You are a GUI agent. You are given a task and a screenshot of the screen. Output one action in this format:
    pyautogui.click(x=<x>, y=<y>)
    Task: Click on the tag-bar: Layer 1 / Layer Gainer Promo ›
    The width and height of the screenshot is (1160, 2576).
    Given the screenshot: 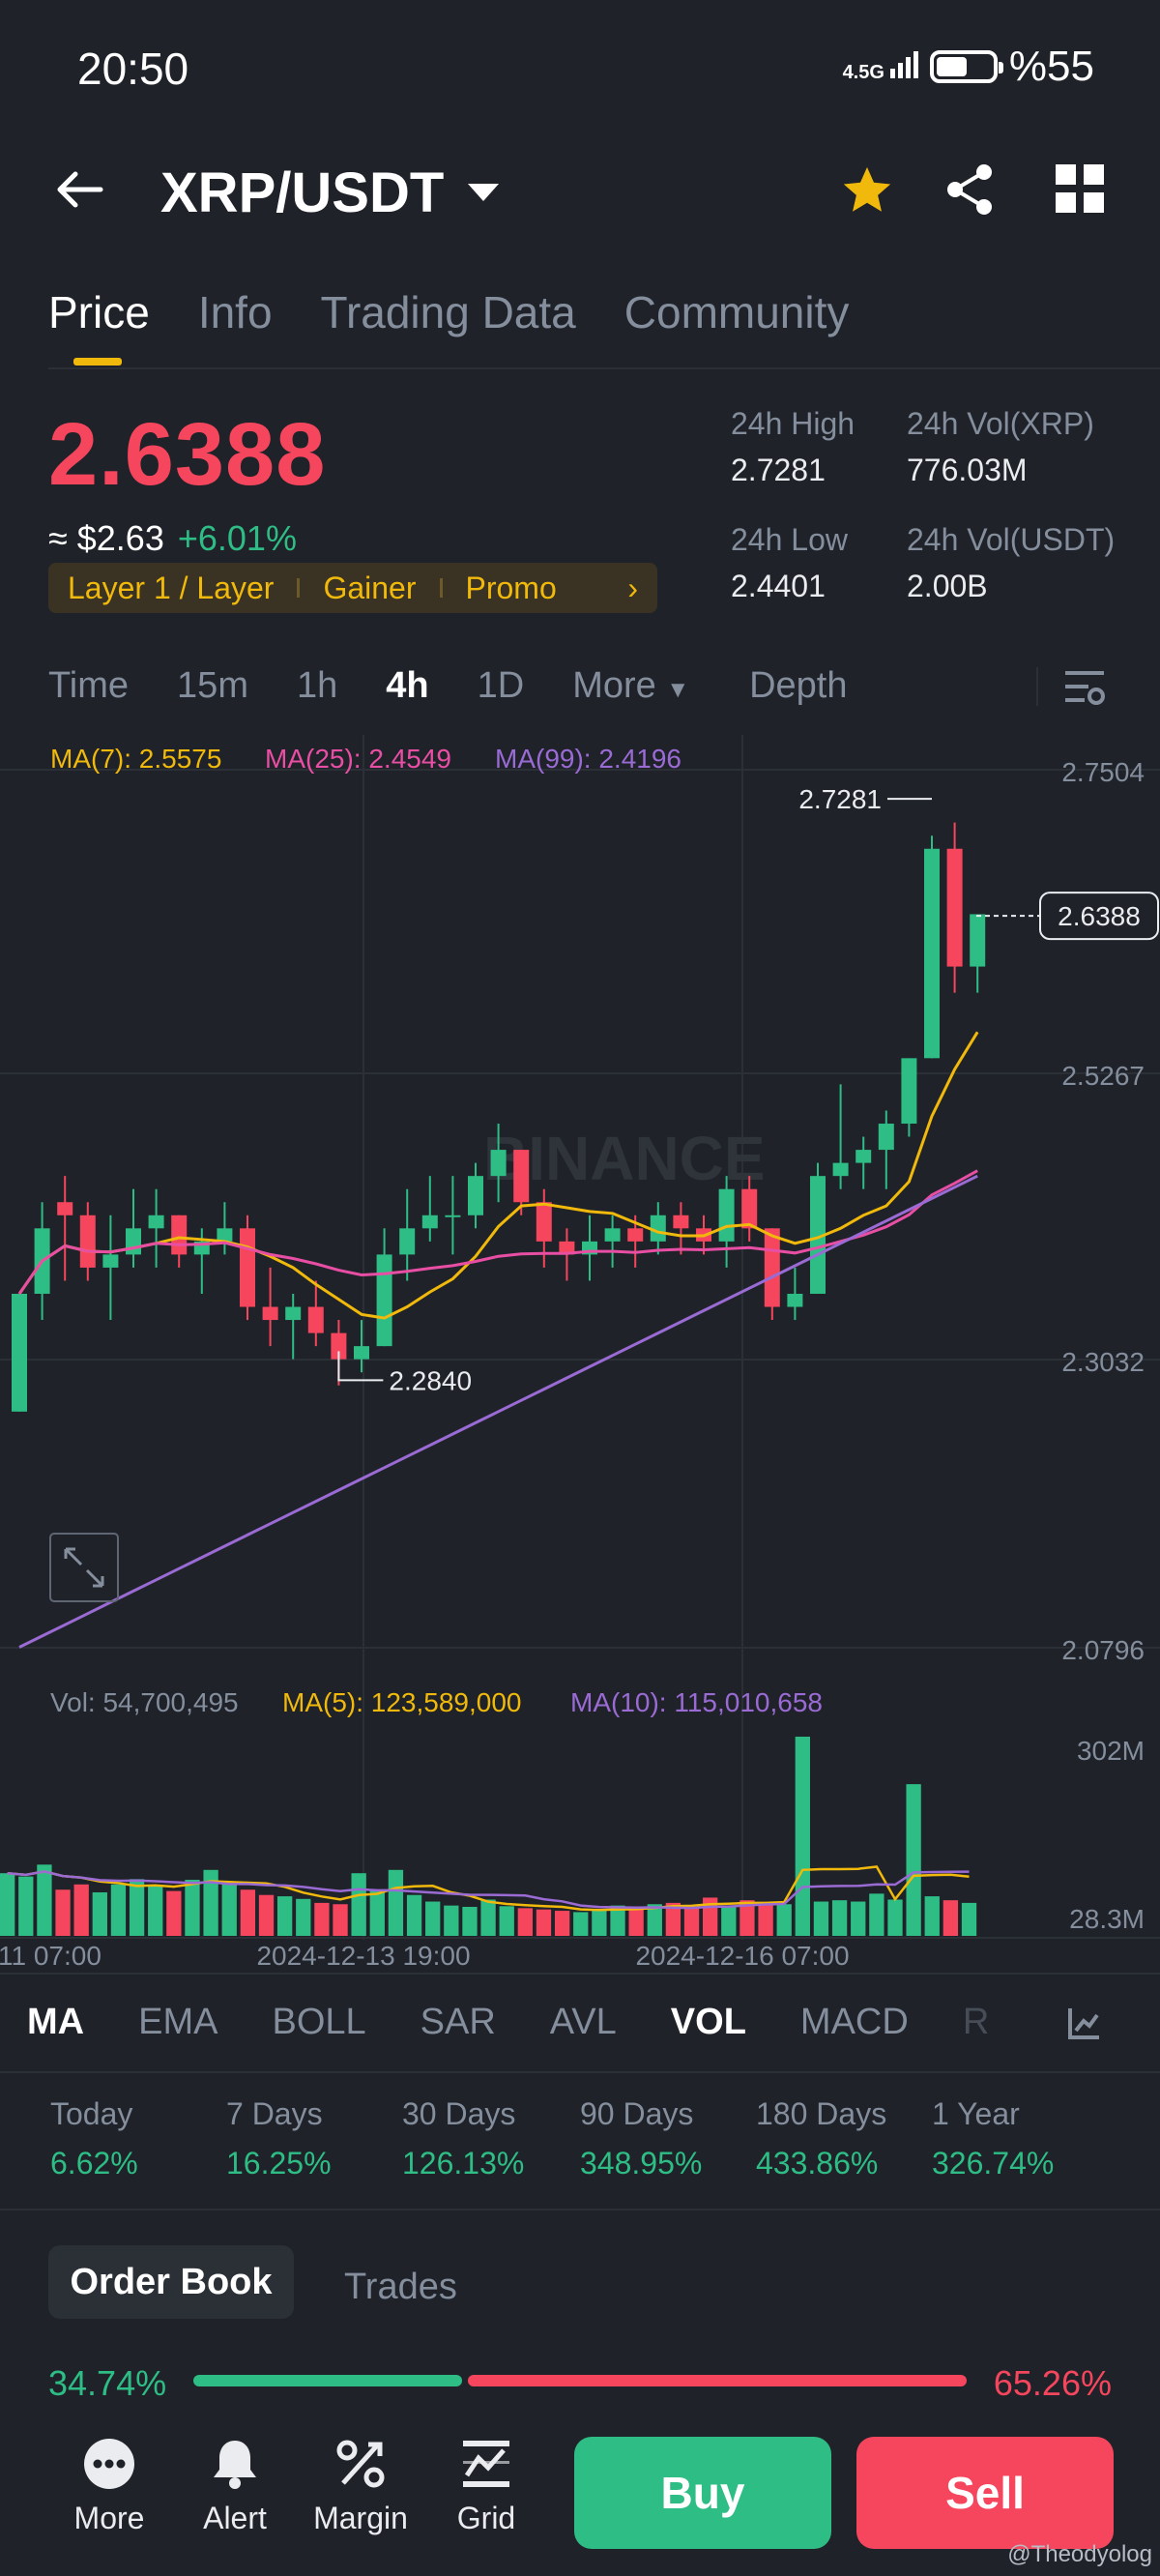 What is the action you would take?
    pyautogui.click(x=353, y=588)
    